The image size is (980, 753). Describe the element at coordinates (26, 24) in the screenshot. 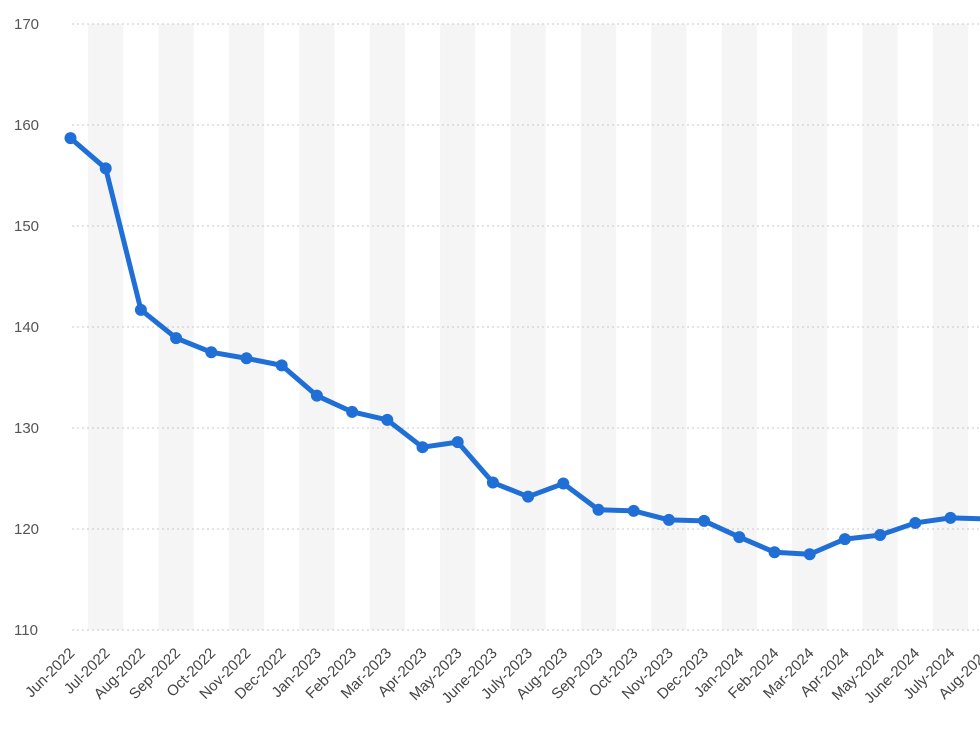

I see `y-tick-label: 170` at that location.